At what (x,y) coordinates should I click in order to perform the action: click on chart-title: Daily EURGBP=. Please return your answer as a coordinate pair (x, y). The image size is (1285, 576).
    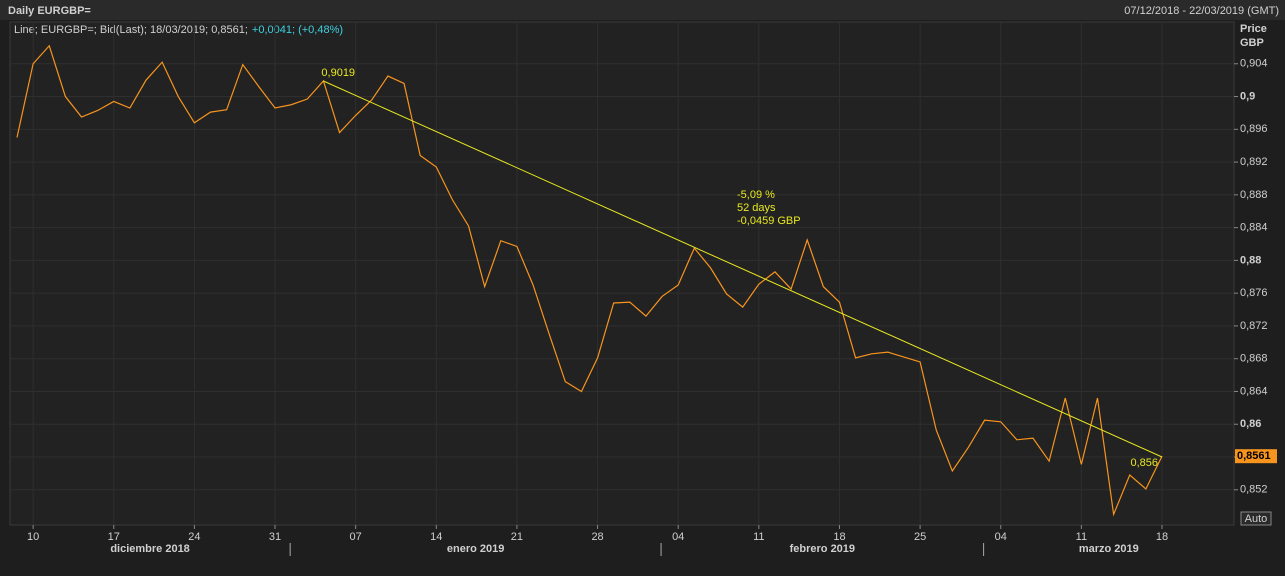
    Looking at the image, I should click on (49, 11).